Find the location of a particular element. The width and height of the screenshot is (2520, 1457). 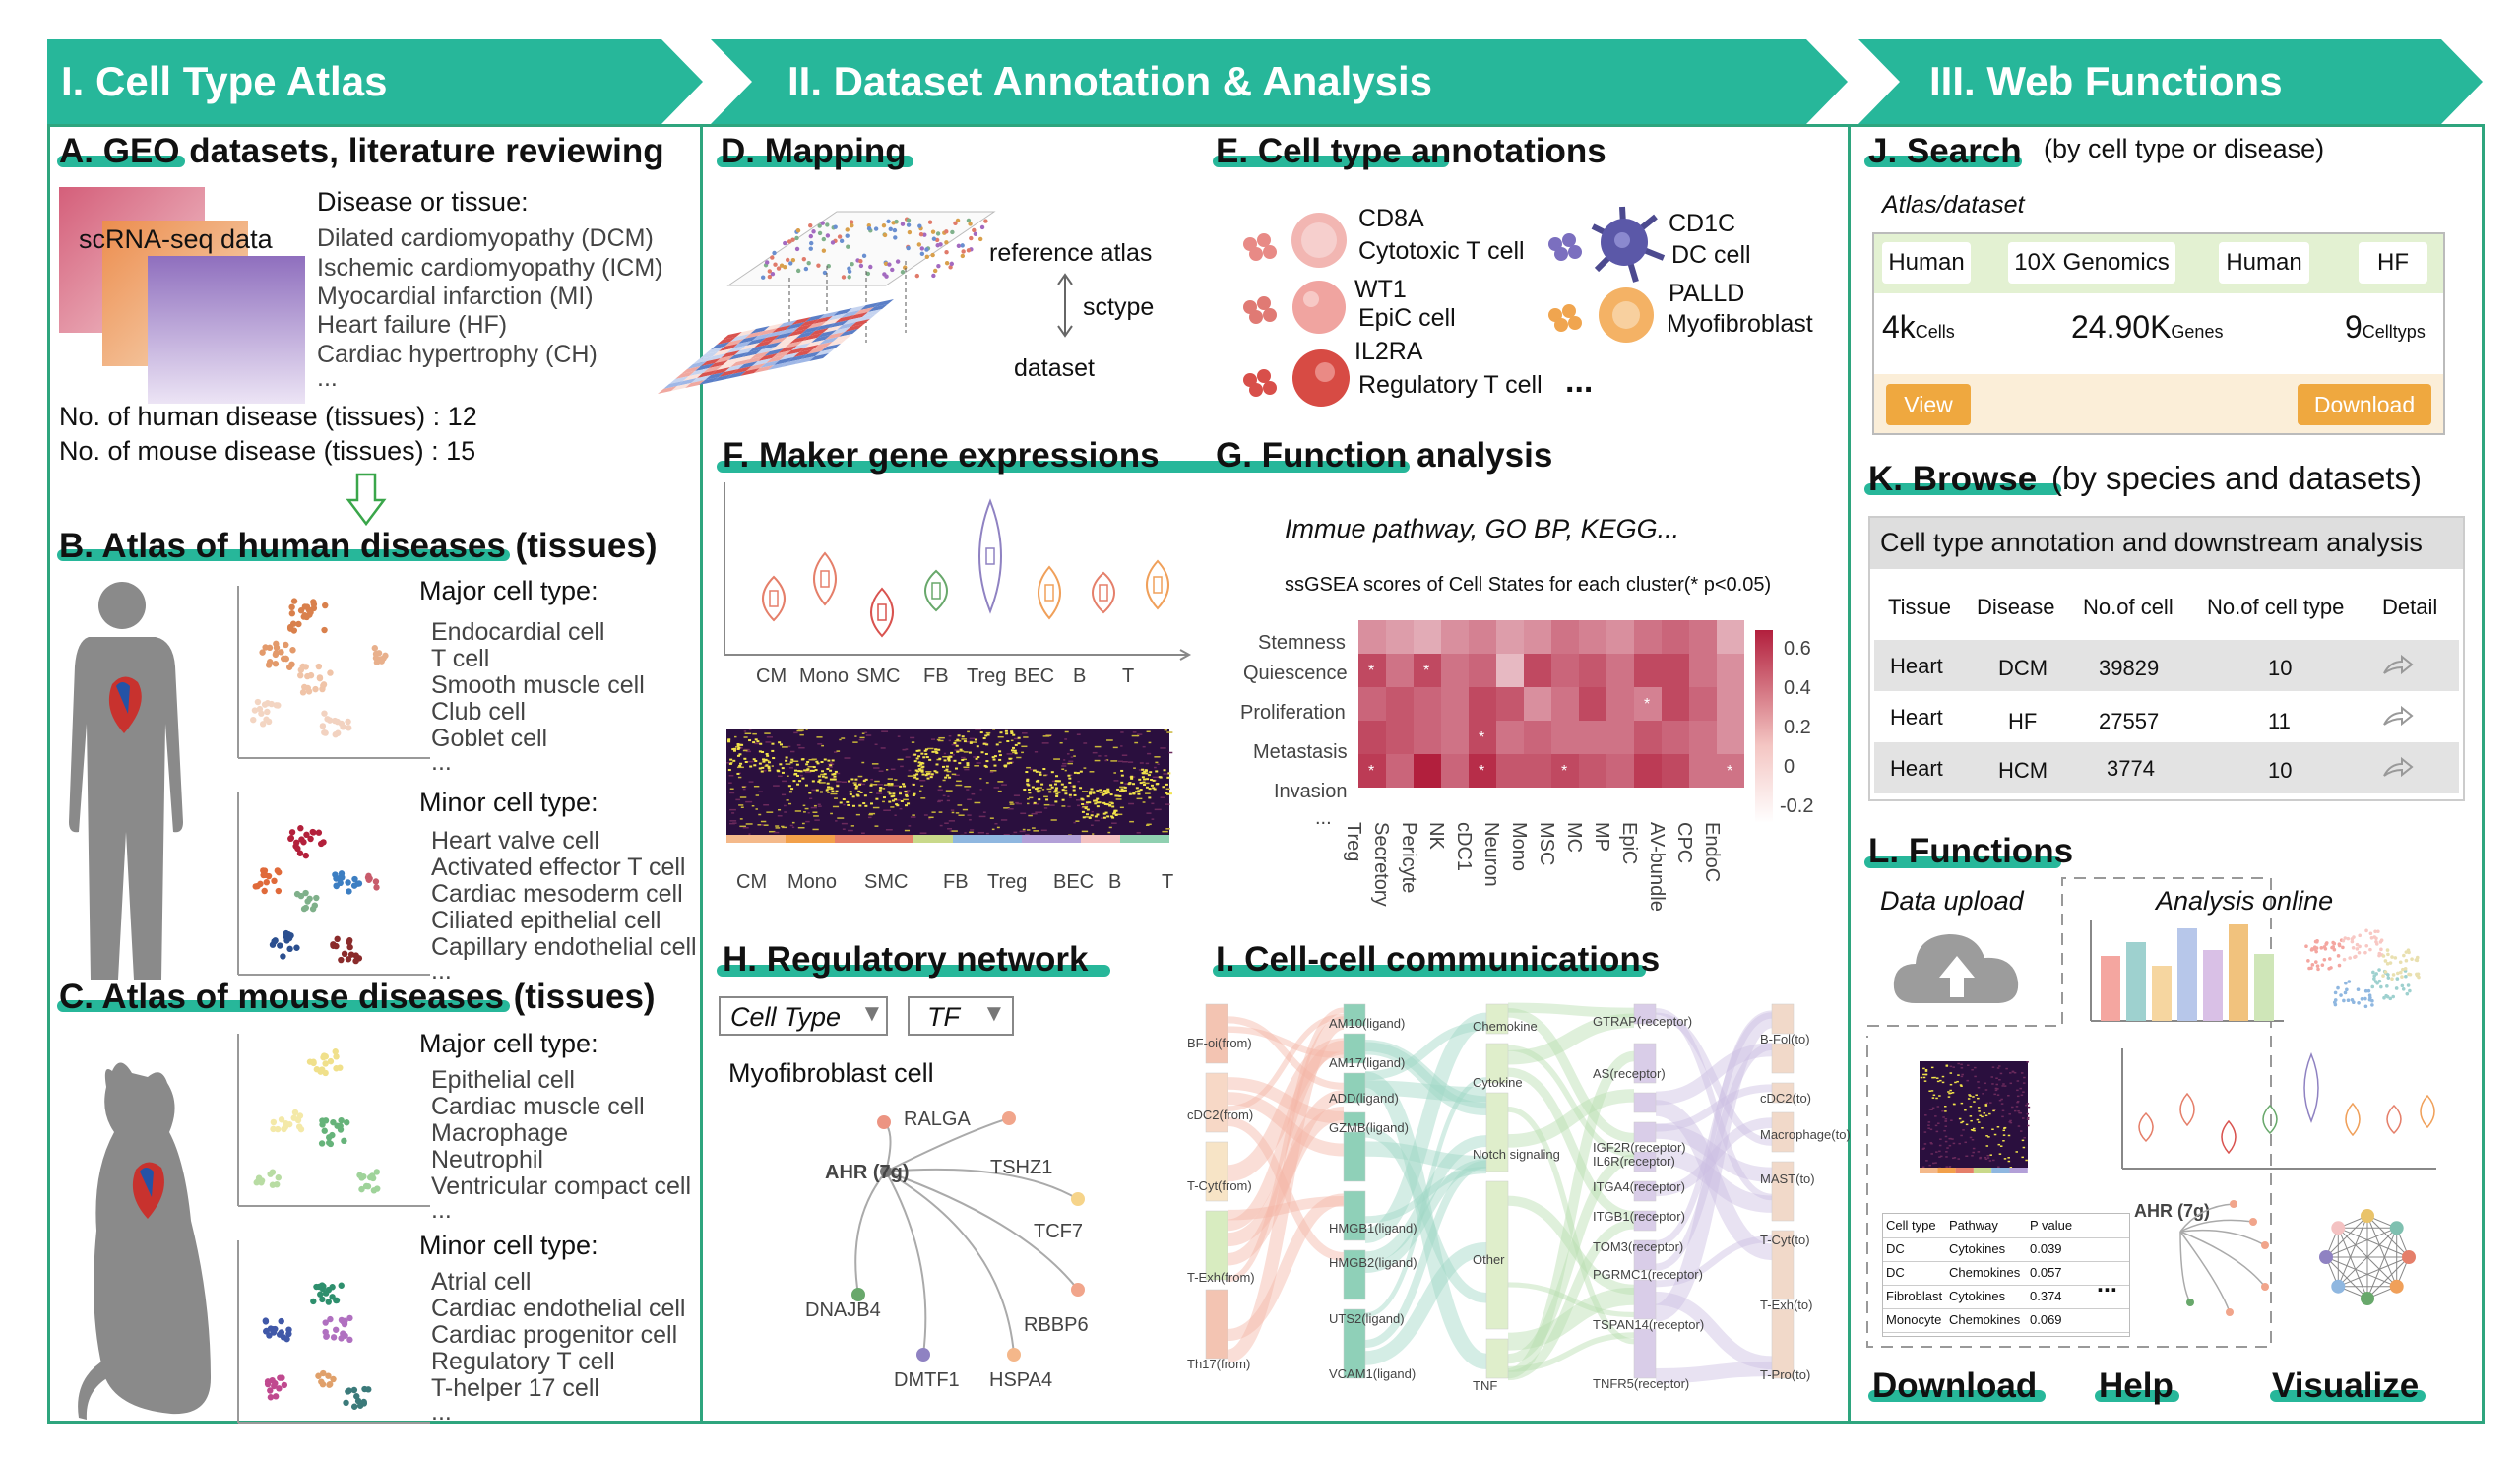

cluster-bar is located at coordinates (1051, 839).